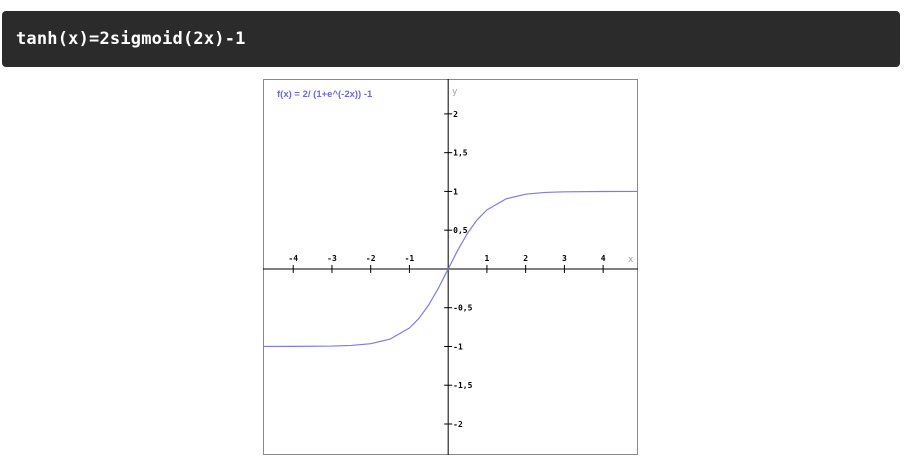 The image size is (906, 473). I want to click on y-tick-label: 2, so click(455, 114).